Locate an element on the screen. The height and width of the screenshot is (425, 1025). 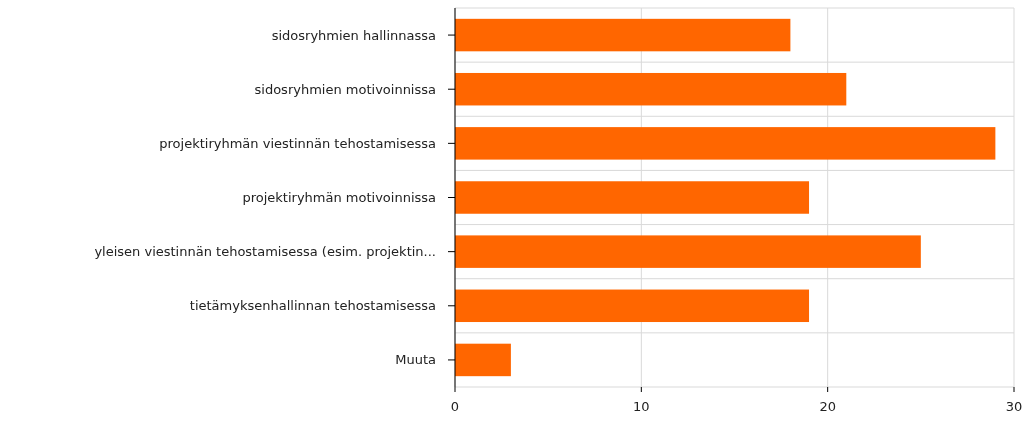
y-tick-label: projektiryhmän motivoinnissa is located at coordinates (339, 198).